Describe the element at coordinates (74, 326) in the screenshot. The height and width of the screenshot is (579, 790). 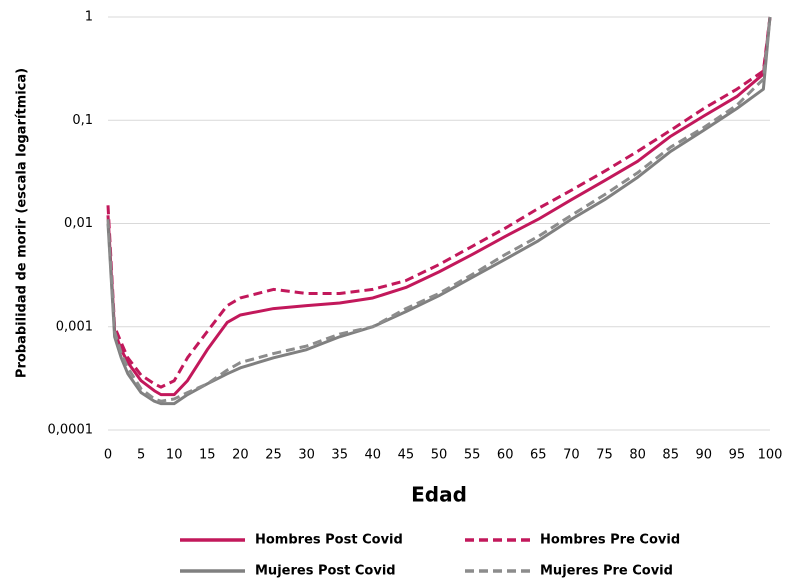
I see `y-tick-label: 0,001` at that location.